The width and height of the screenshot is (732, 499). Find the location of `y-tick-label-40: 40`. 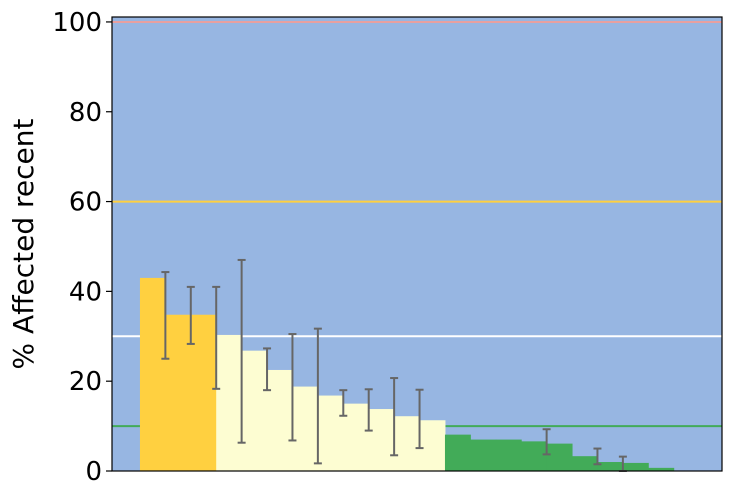

y-tick-label-40: 40 is located at coordinates (85, 292).